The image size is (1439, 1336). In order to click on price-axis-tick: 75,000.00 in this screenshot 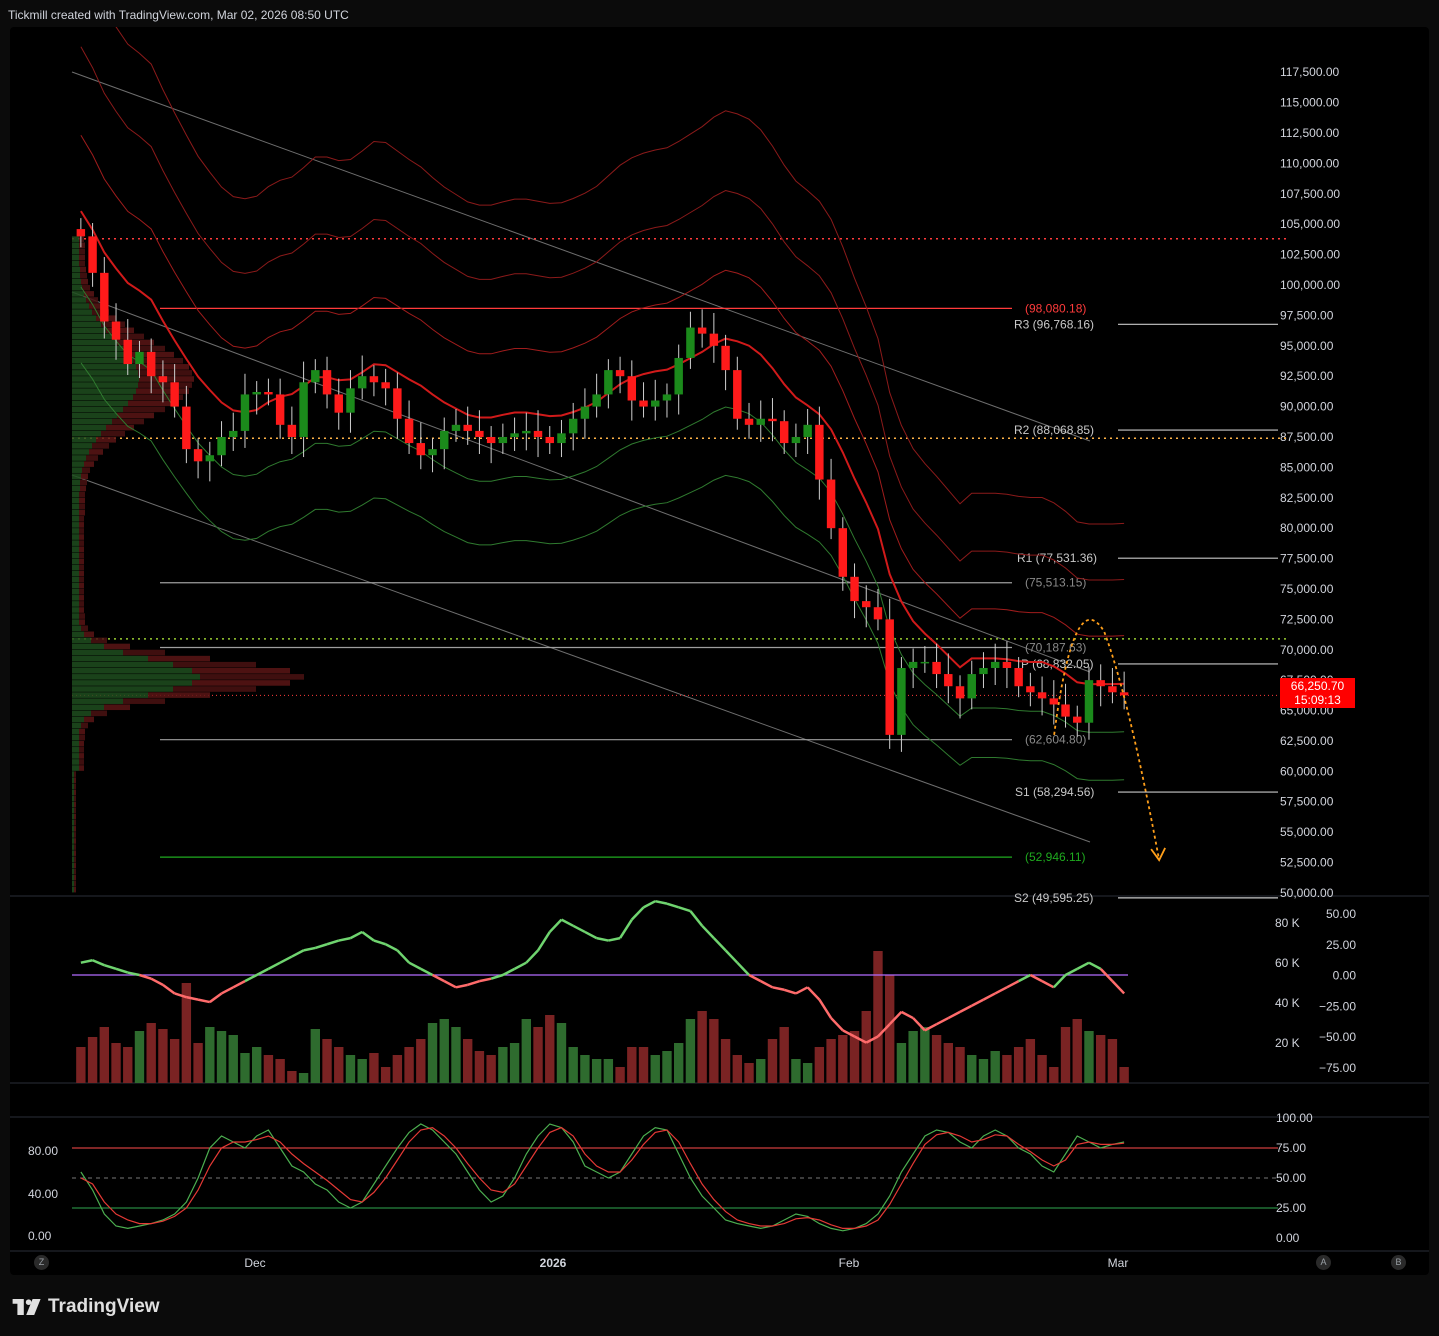, I will do `click(1307, 589)`.